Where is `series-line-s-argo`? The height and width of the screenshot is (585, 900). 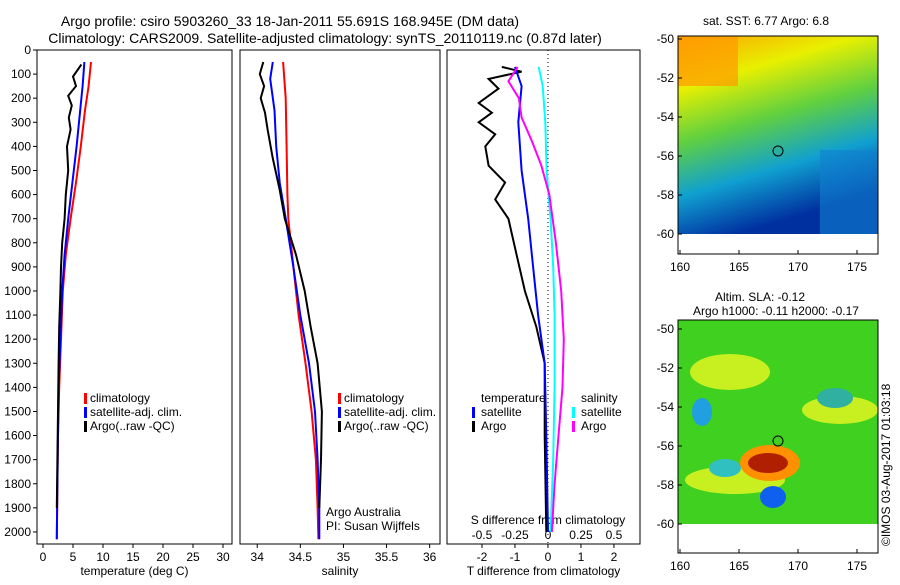
series-line-s-argo is located at coordinates (536, 299).